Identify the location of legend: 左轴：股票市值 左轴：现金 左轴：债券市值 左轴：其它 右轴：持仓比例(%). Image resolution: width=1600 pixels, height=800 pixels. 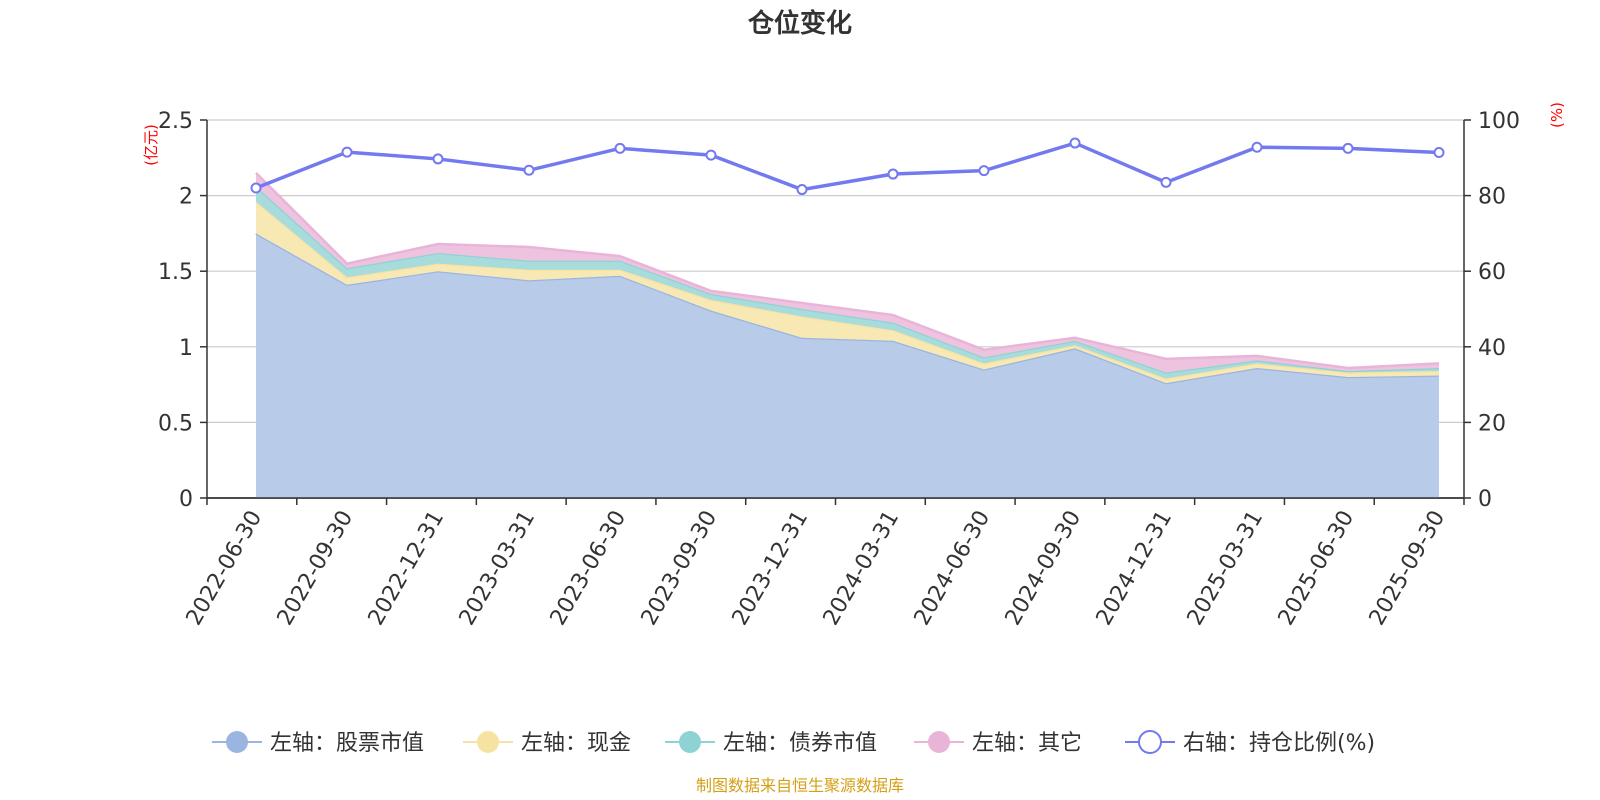
(793, 743).